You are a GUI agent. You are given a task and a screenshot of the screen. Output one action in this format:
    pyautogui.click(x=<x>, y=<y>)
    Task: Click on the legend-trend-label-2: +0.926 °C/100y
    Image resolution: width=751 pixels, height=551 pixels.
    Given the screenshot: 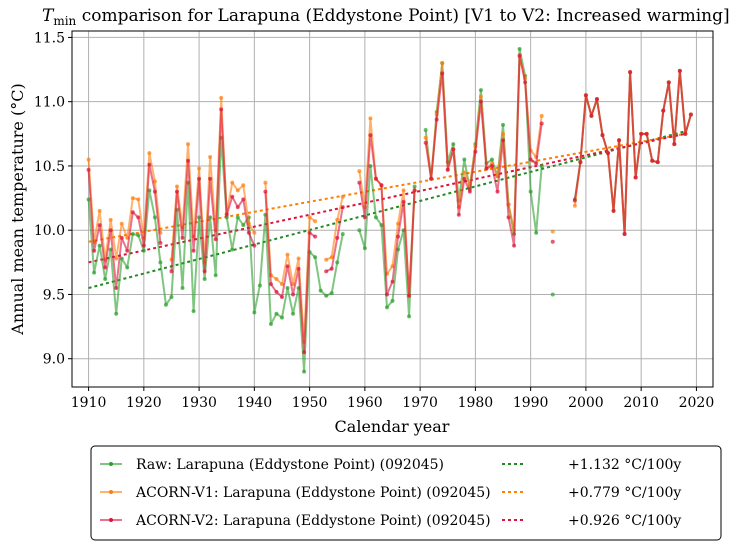 What is the action you would take?
    pyautogui.click(x=624, y=521)
    